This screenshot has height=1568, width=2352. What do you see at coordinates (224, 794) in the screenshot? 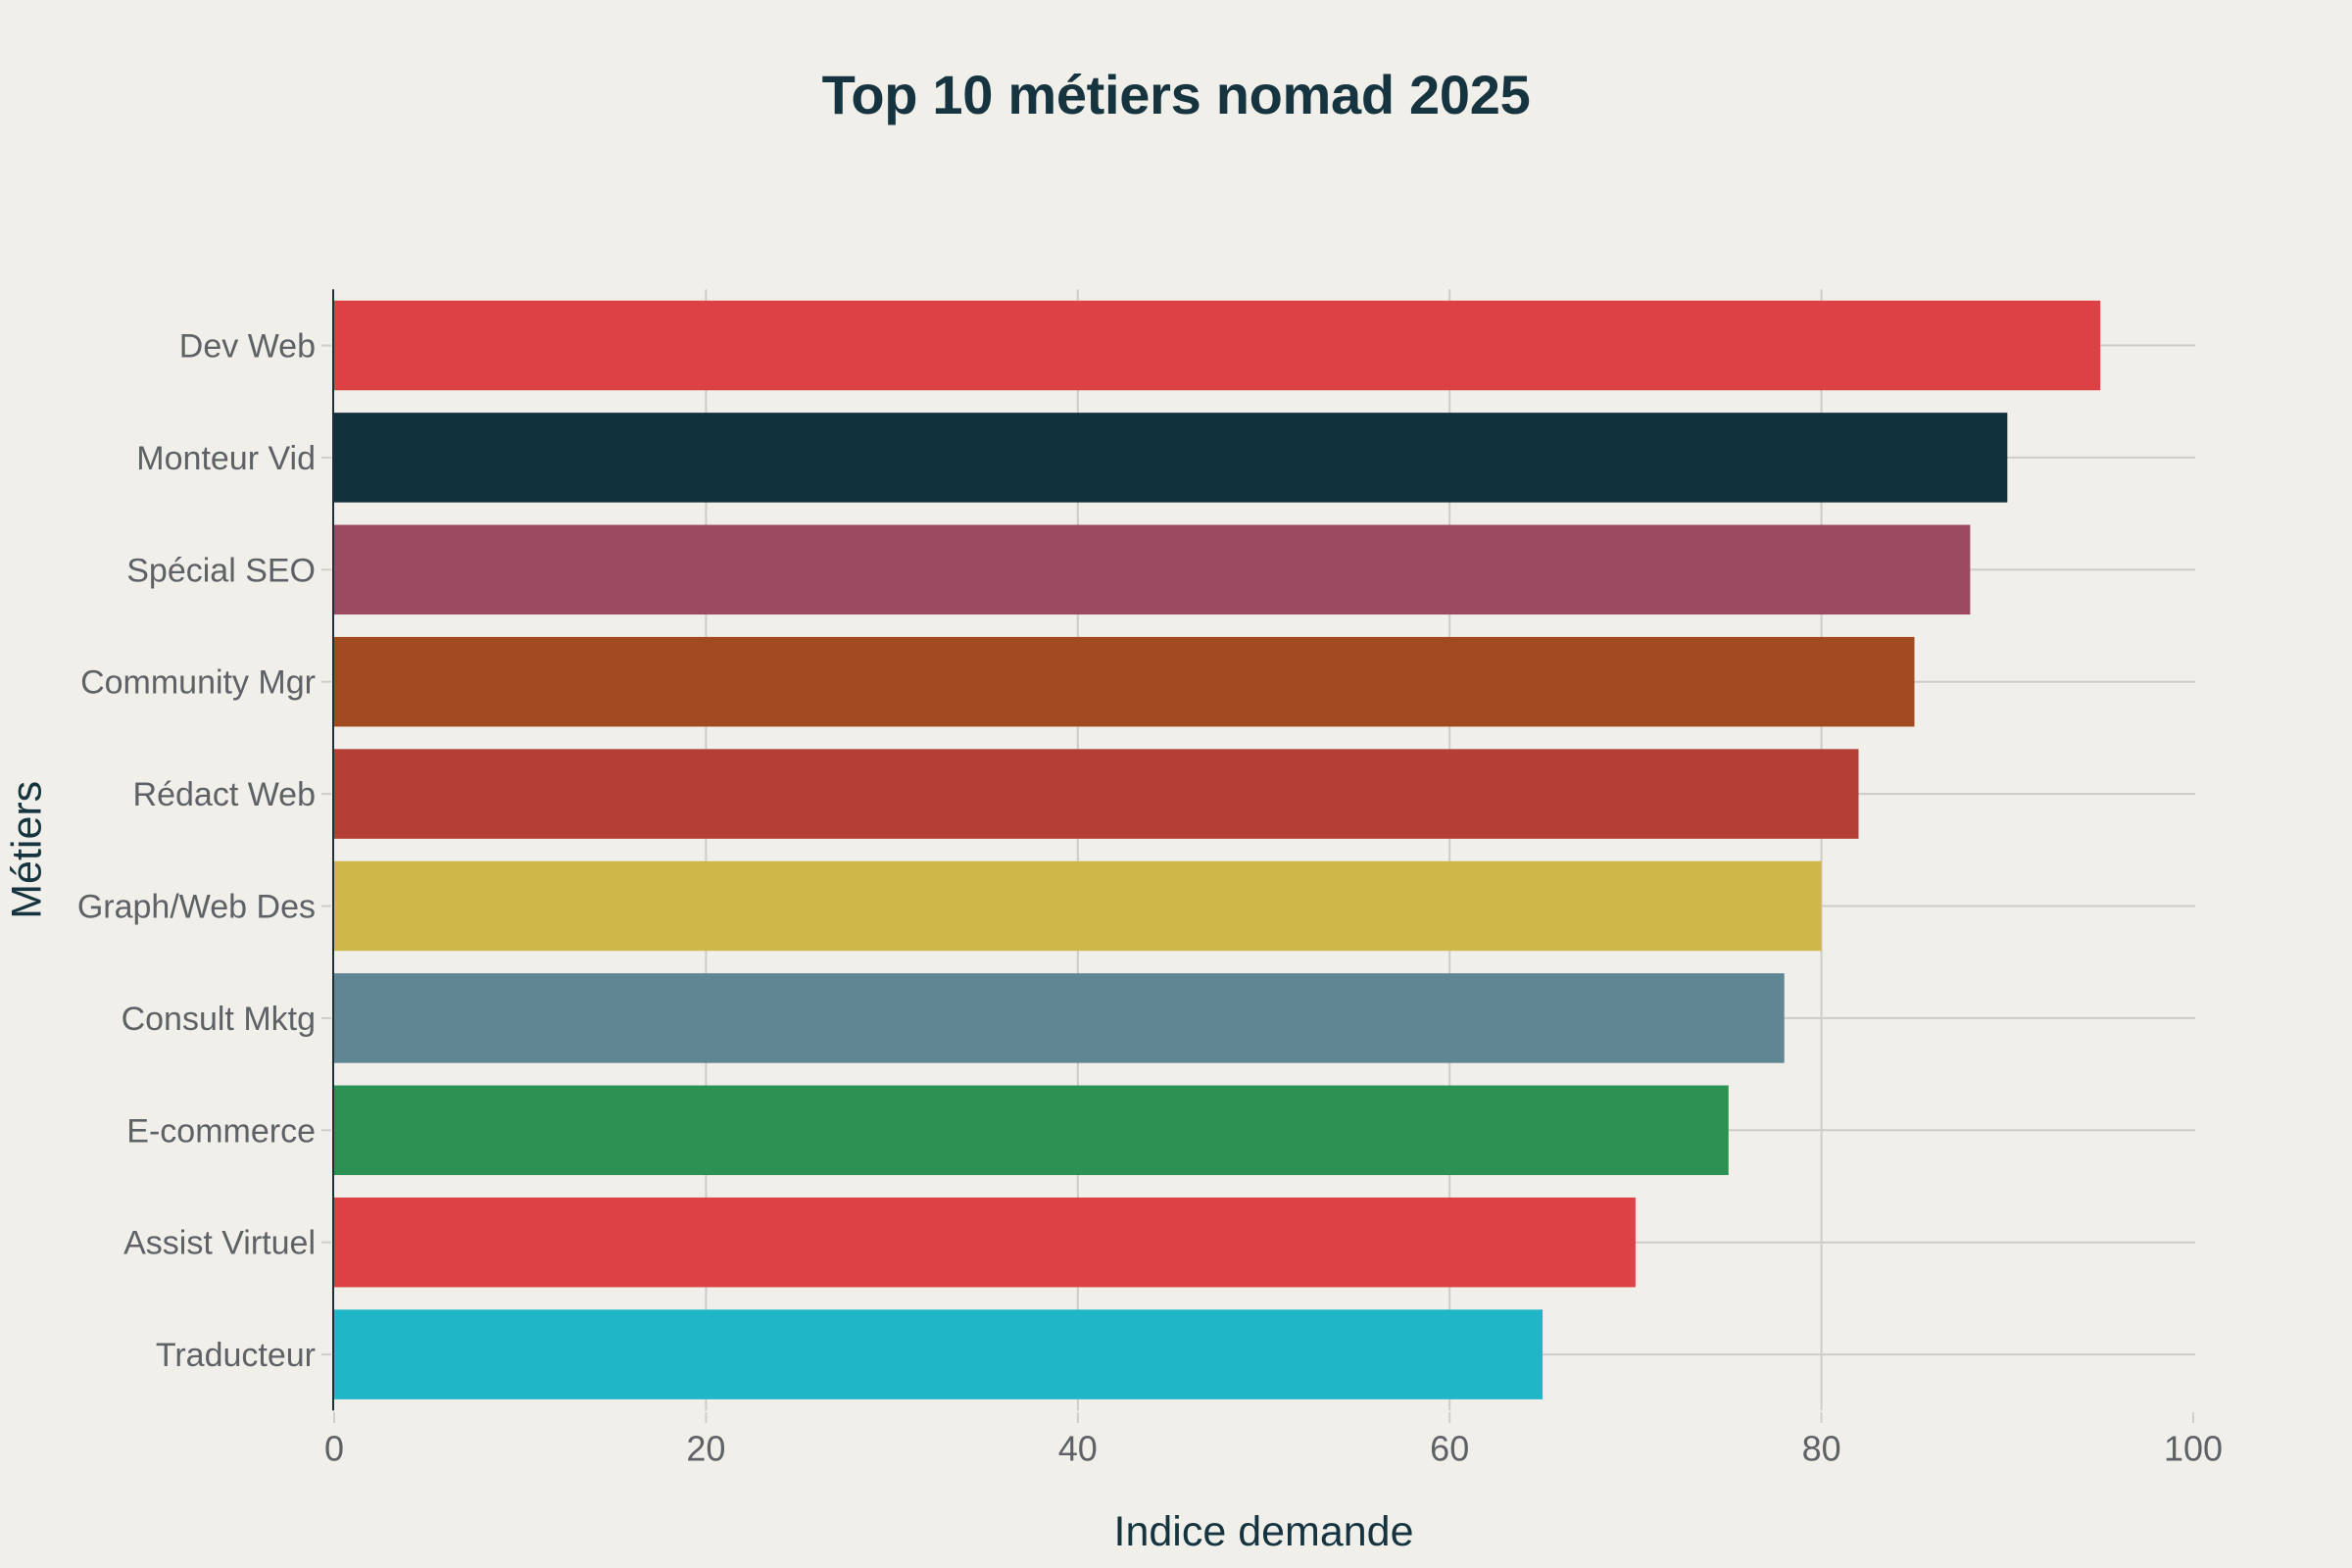
I see `svg-text: Rédact Web` at bounding box center [224, 794].